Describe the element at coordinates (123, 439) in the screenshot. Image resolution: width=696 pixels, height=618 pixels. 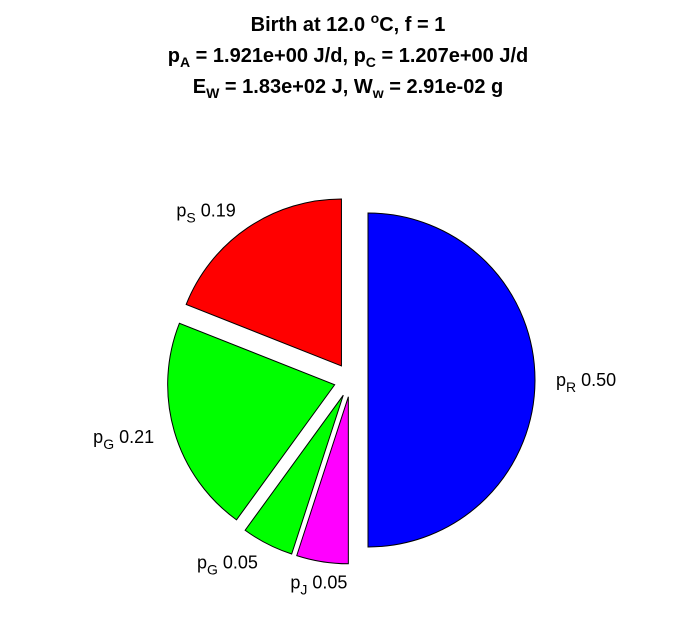
I see `pie-slice-label-3: pG 0.21` at that location.